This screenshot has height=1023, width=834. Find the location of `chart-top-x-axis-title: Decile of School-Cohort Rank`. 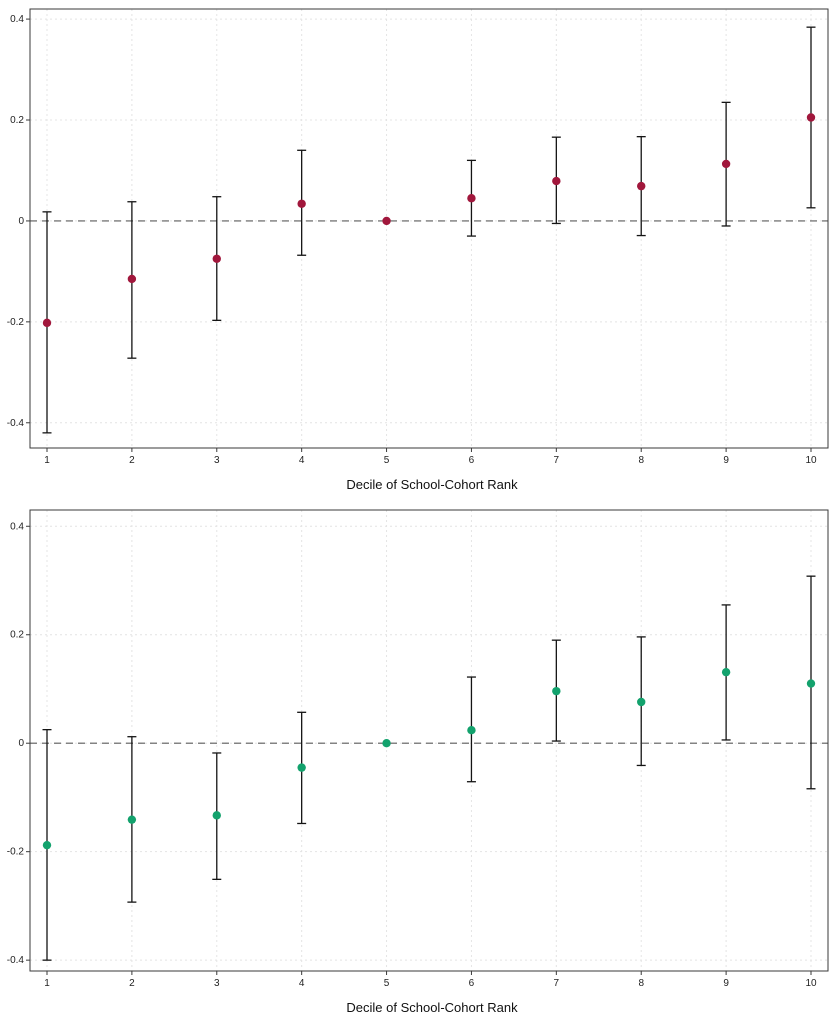

chart-top-x-axis-title: Decile of School-Cohort Rank is located at coordinates (432, 484).